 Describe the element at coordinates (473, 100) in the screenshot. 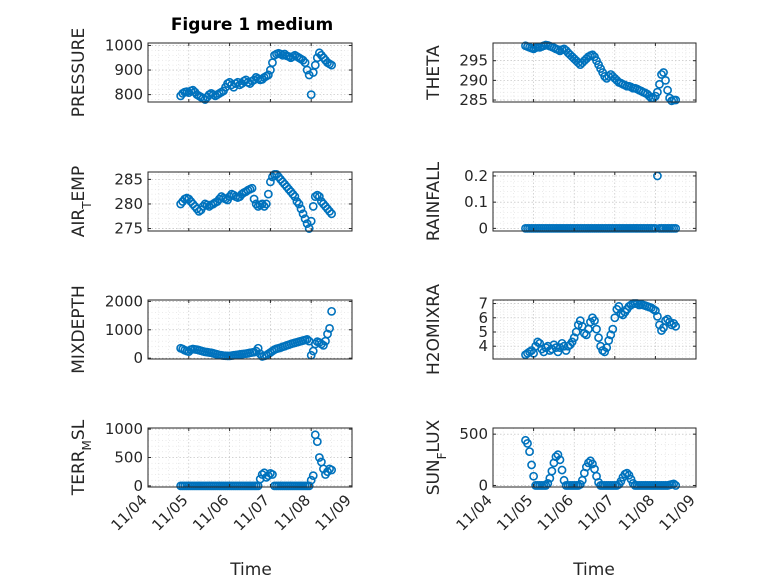

I see `y-tick-label: 285` at that location.